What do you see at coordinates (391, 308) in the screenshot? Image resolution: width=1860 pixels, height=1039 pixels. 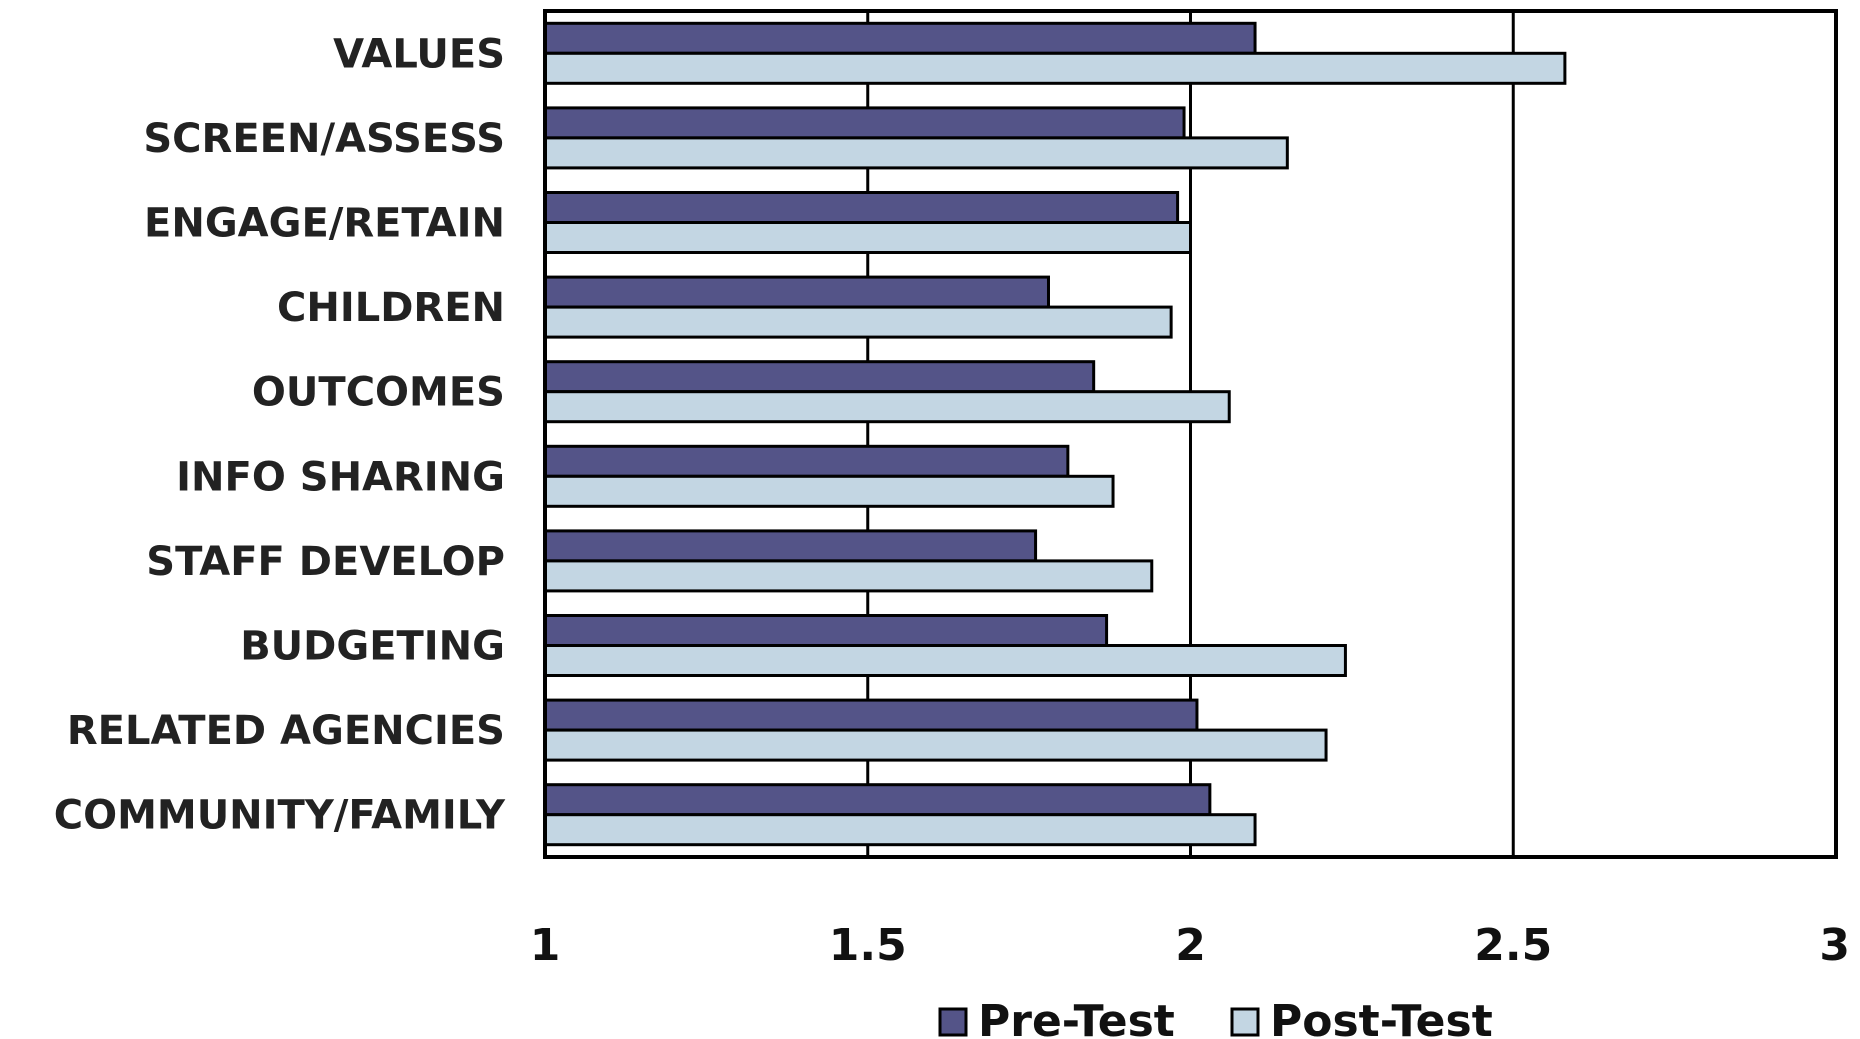 I see `category-label: CHILDREN` at bounding box center [391, 308].